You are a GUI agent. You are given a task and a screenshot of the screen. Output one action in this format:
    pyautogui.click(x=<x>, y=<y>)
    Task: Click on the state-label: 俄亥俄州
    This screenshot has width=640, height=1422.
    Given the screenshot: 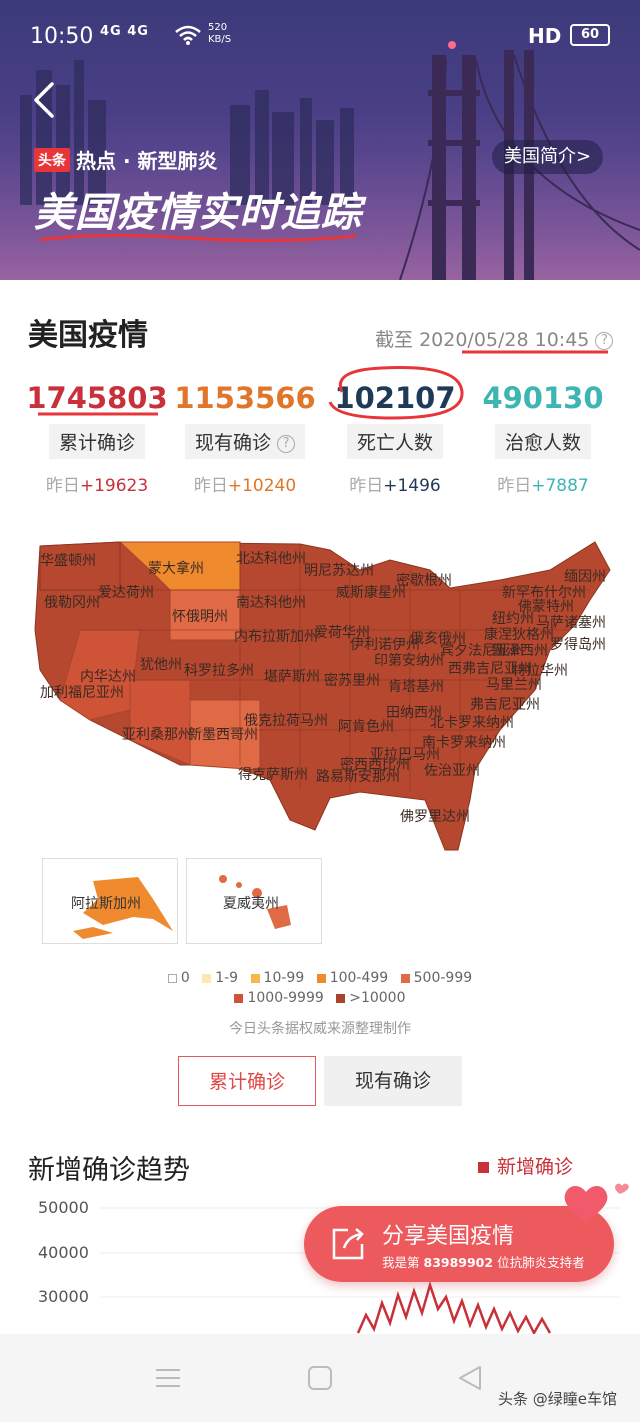 What is the action you would take?
    pyautogui.click(x=438, y=639)
    